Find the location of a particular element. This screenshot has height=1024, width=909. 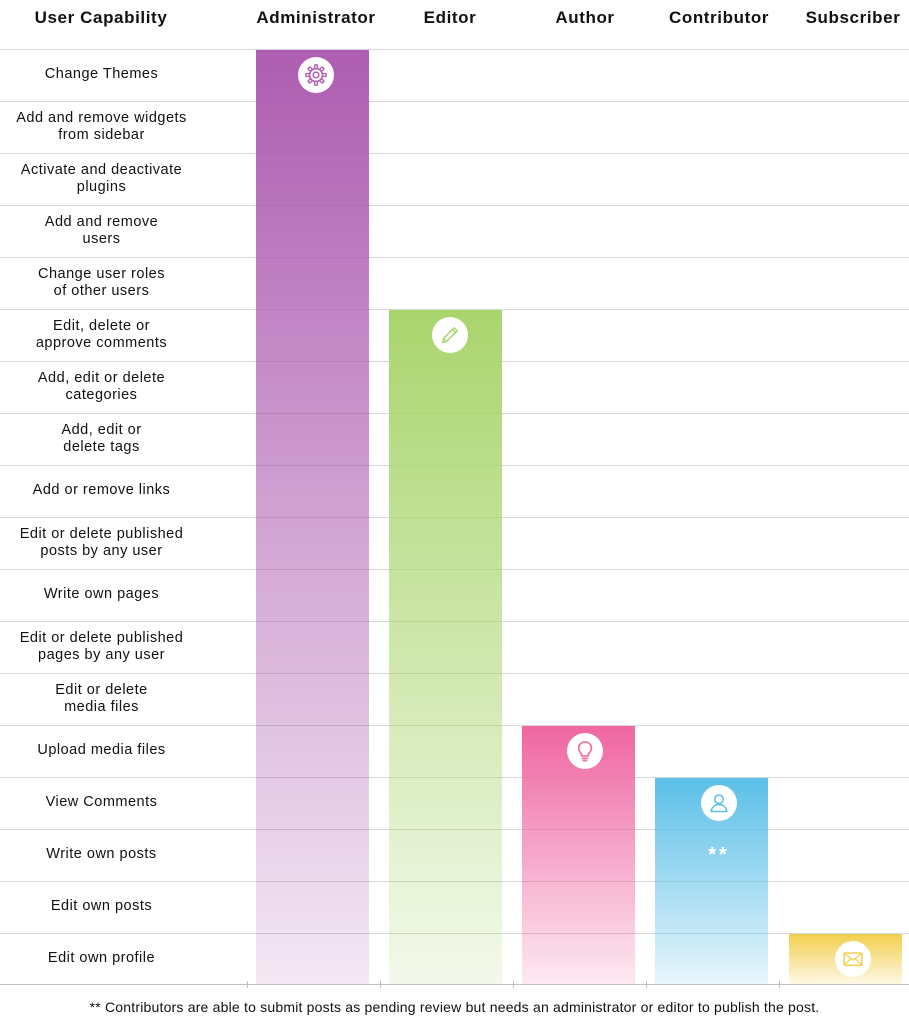

capability-label: Add and remove users is located at coordinates (101, 230).